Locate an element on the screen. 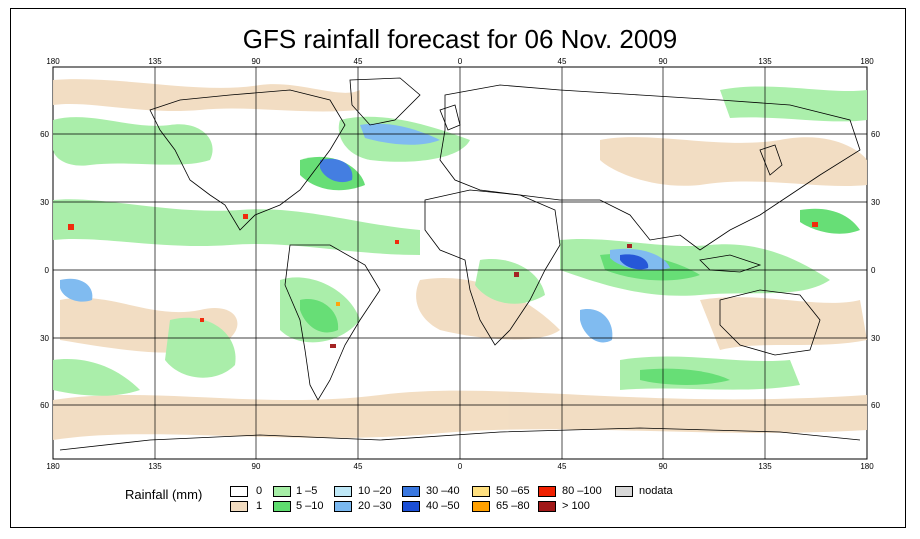  legend-label: 1 –5 is located at coordinates (307, 491).